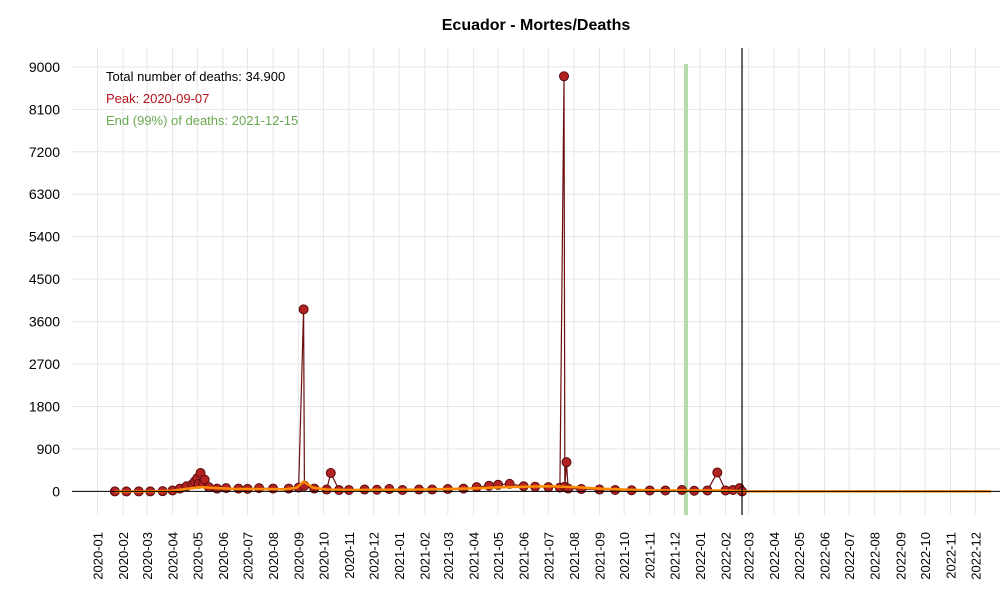 The image size is (1000, 600). Describe the element at coordinates (448, 556) in the screenshot. I see `x-tick-label: 2021-03` at that location.